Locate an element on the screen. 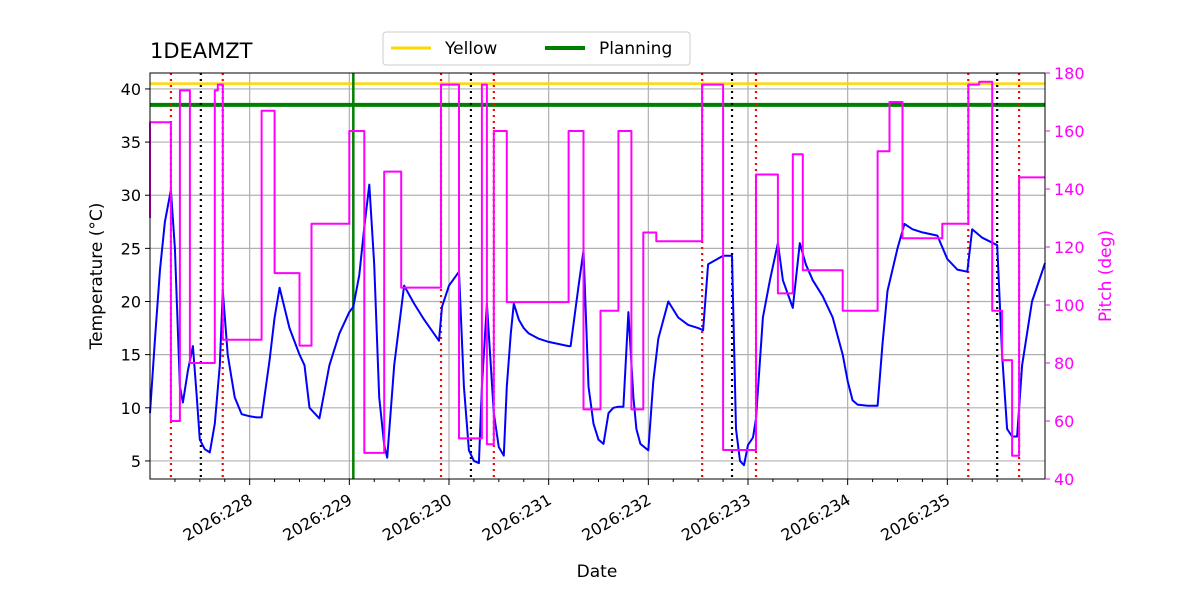 The width and height of the screenshot is (1200, 600). y2-axis-label: Pitch (deg) is located at coordinates (1106, 276).